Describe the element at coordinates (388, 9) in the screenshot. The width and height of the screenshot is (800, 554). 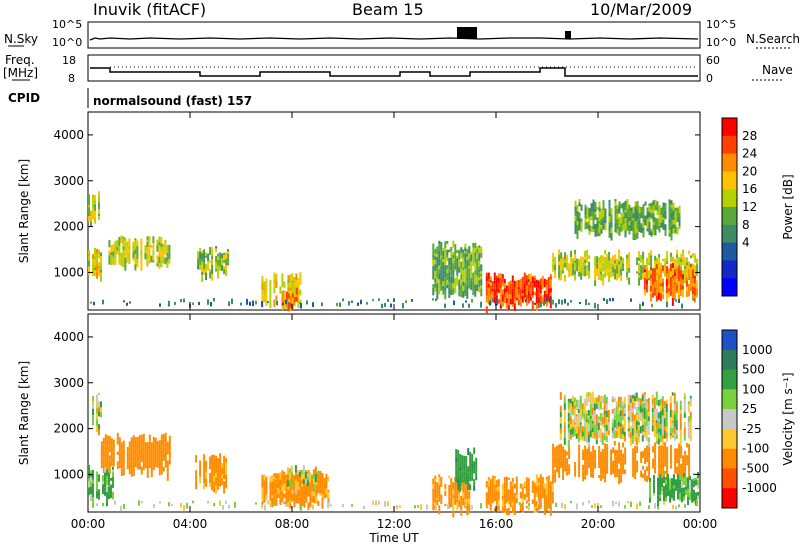
I see `beam-title: Beam 15` at that location.